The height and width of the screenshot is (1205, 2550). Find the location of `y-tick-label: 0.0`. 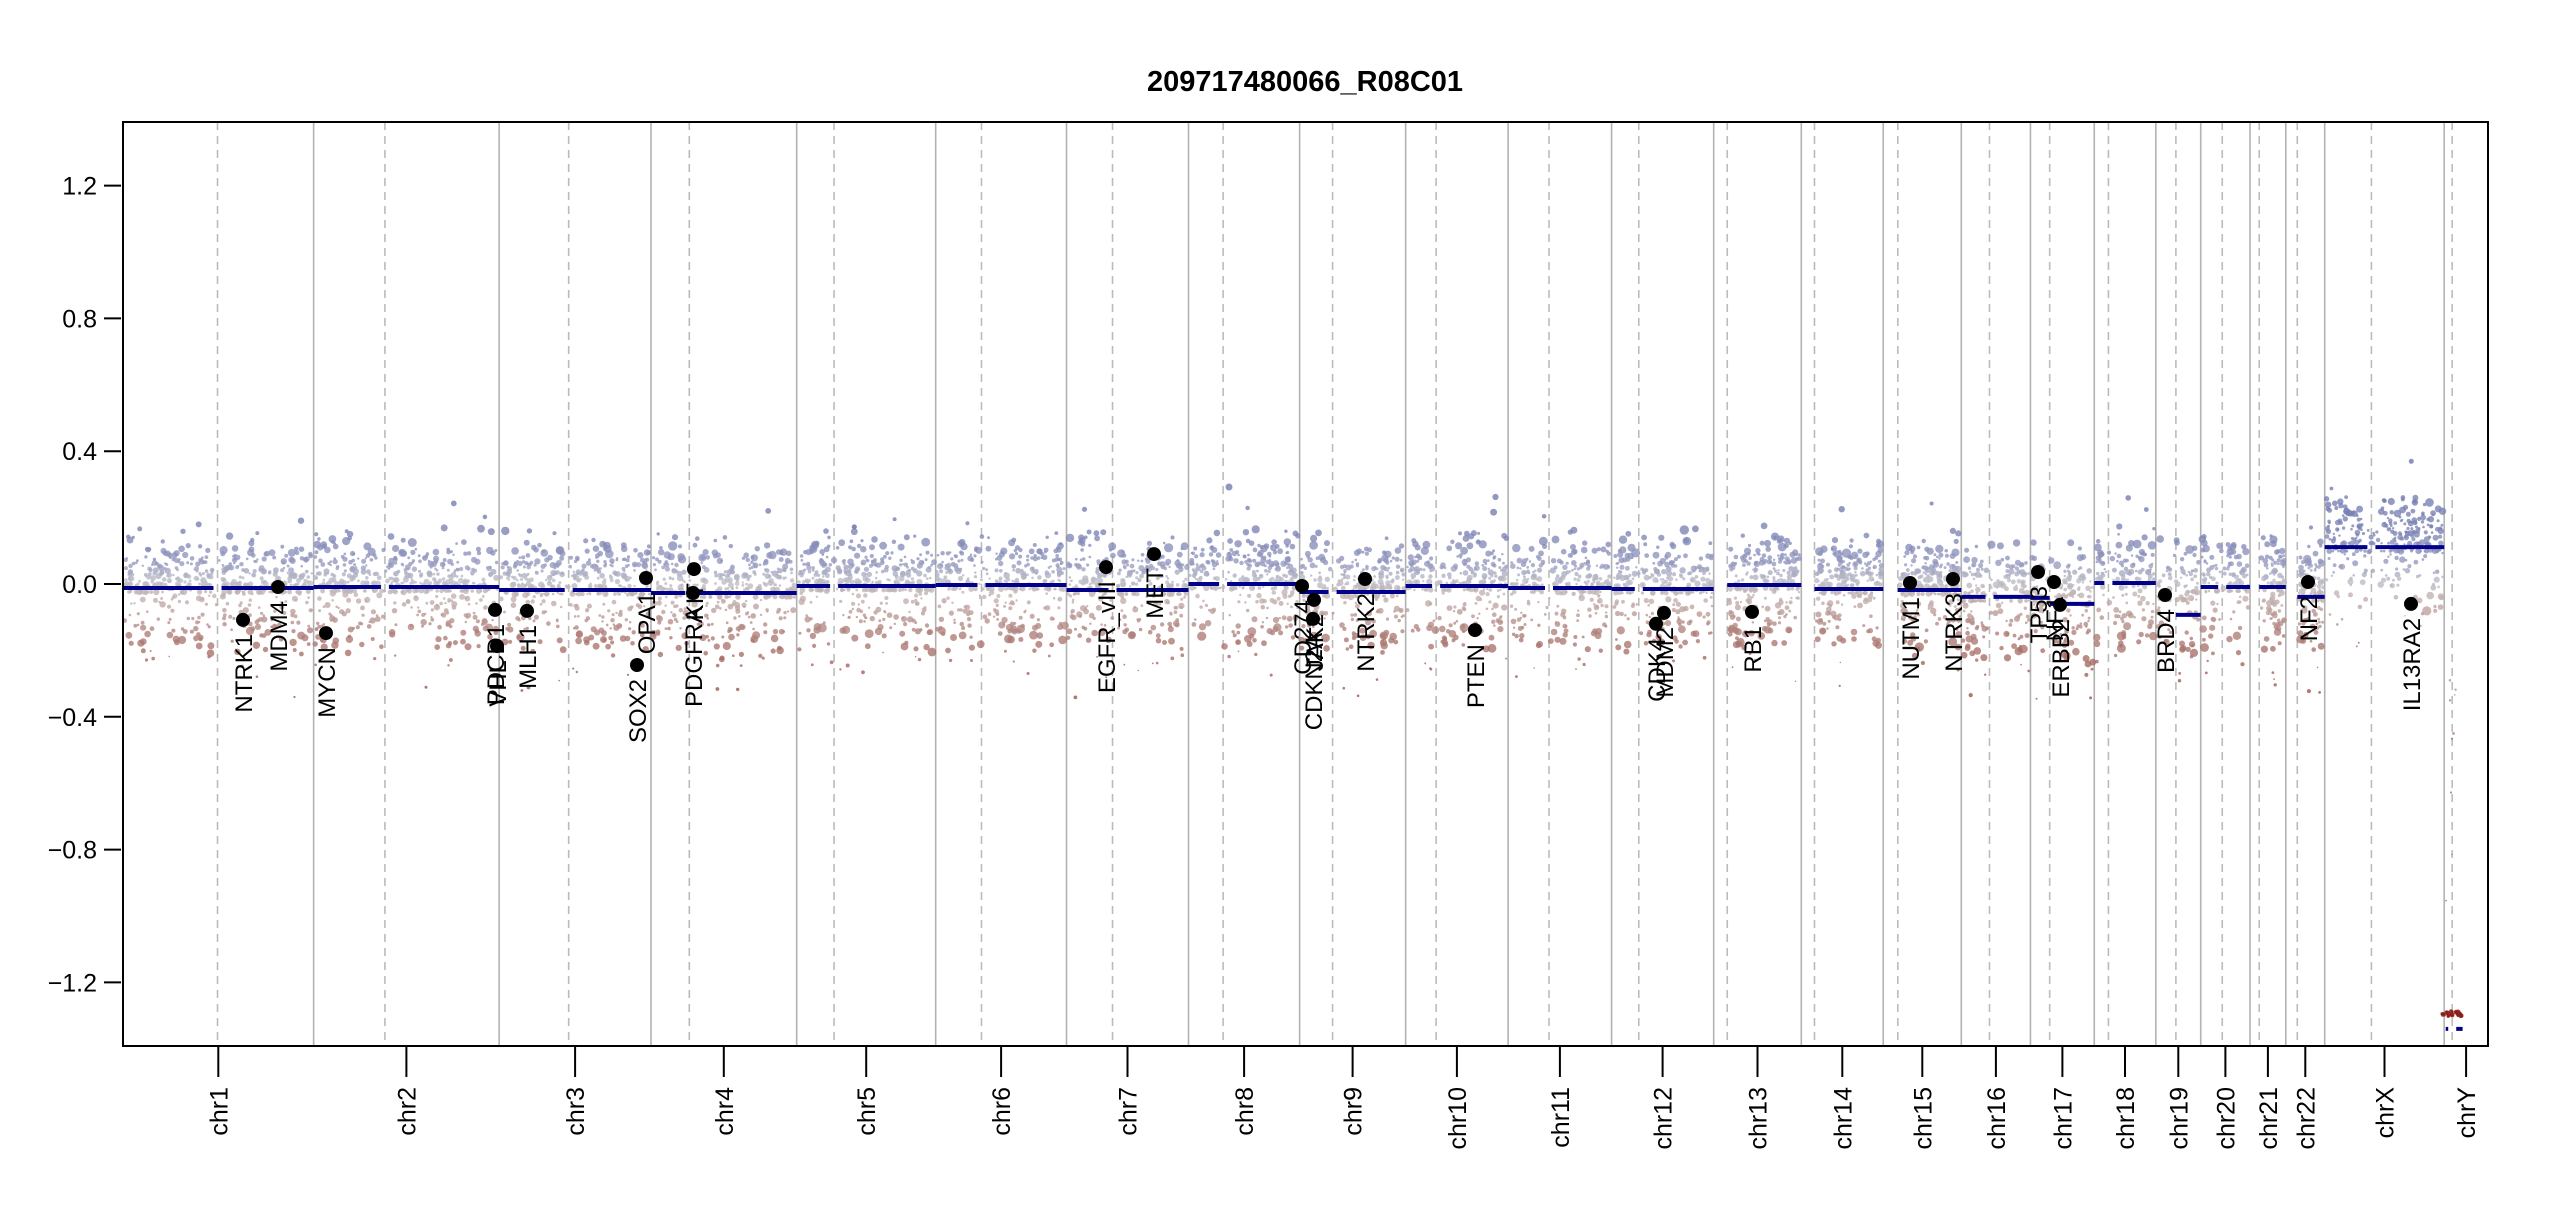

y-tick-label: 0.0 is located at coordinates (79, 585).